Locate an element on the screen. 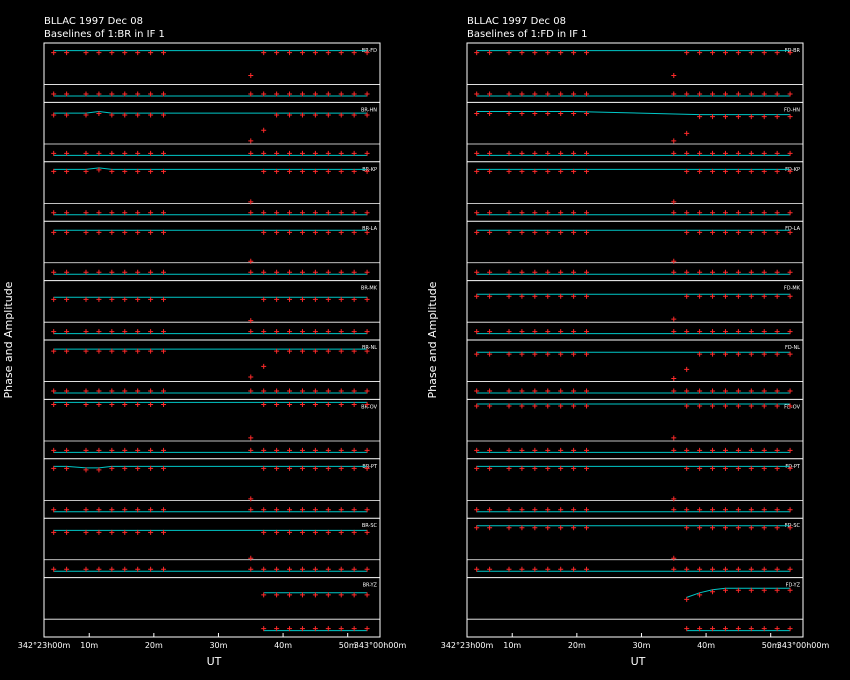 This screenshot has width=850, height=680. baseline-br-la: BR-LA is located at coordinates (212, 247).